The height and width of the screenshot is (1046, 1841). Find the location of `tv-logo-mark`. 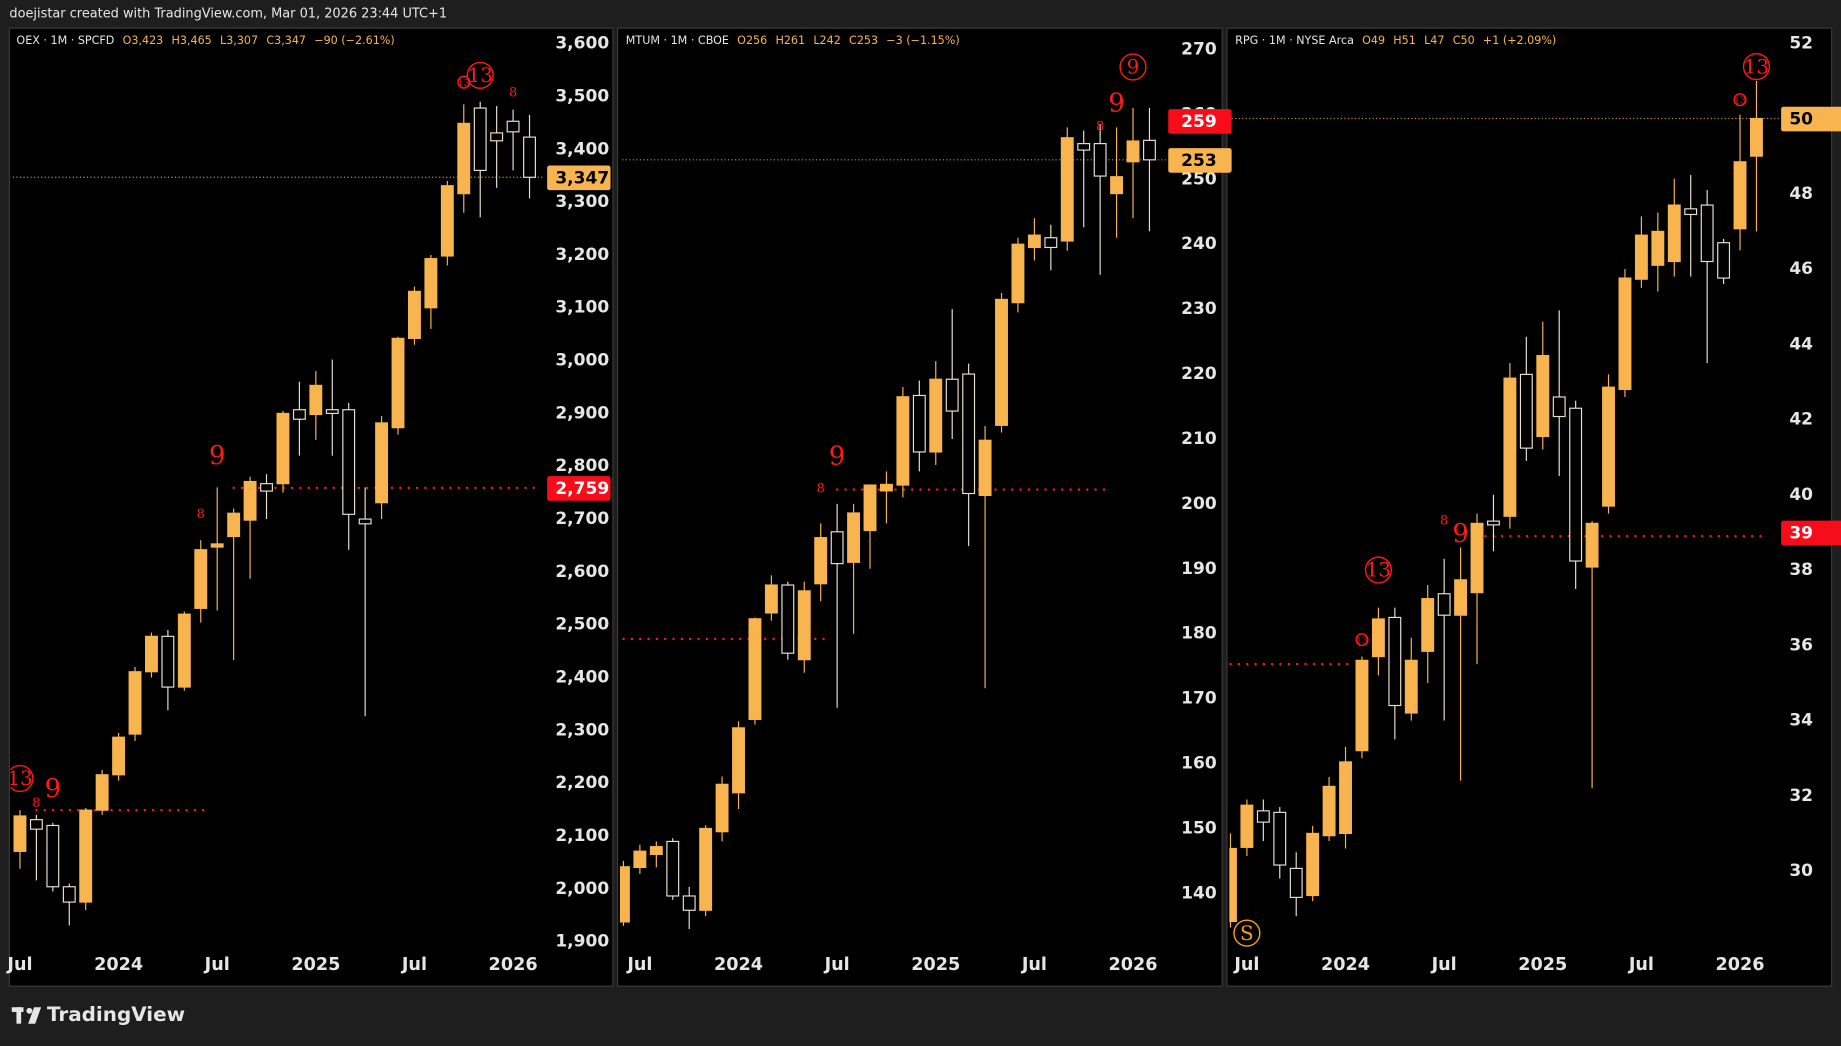

tv-logo-mark is located at coordinates (26, 1015).